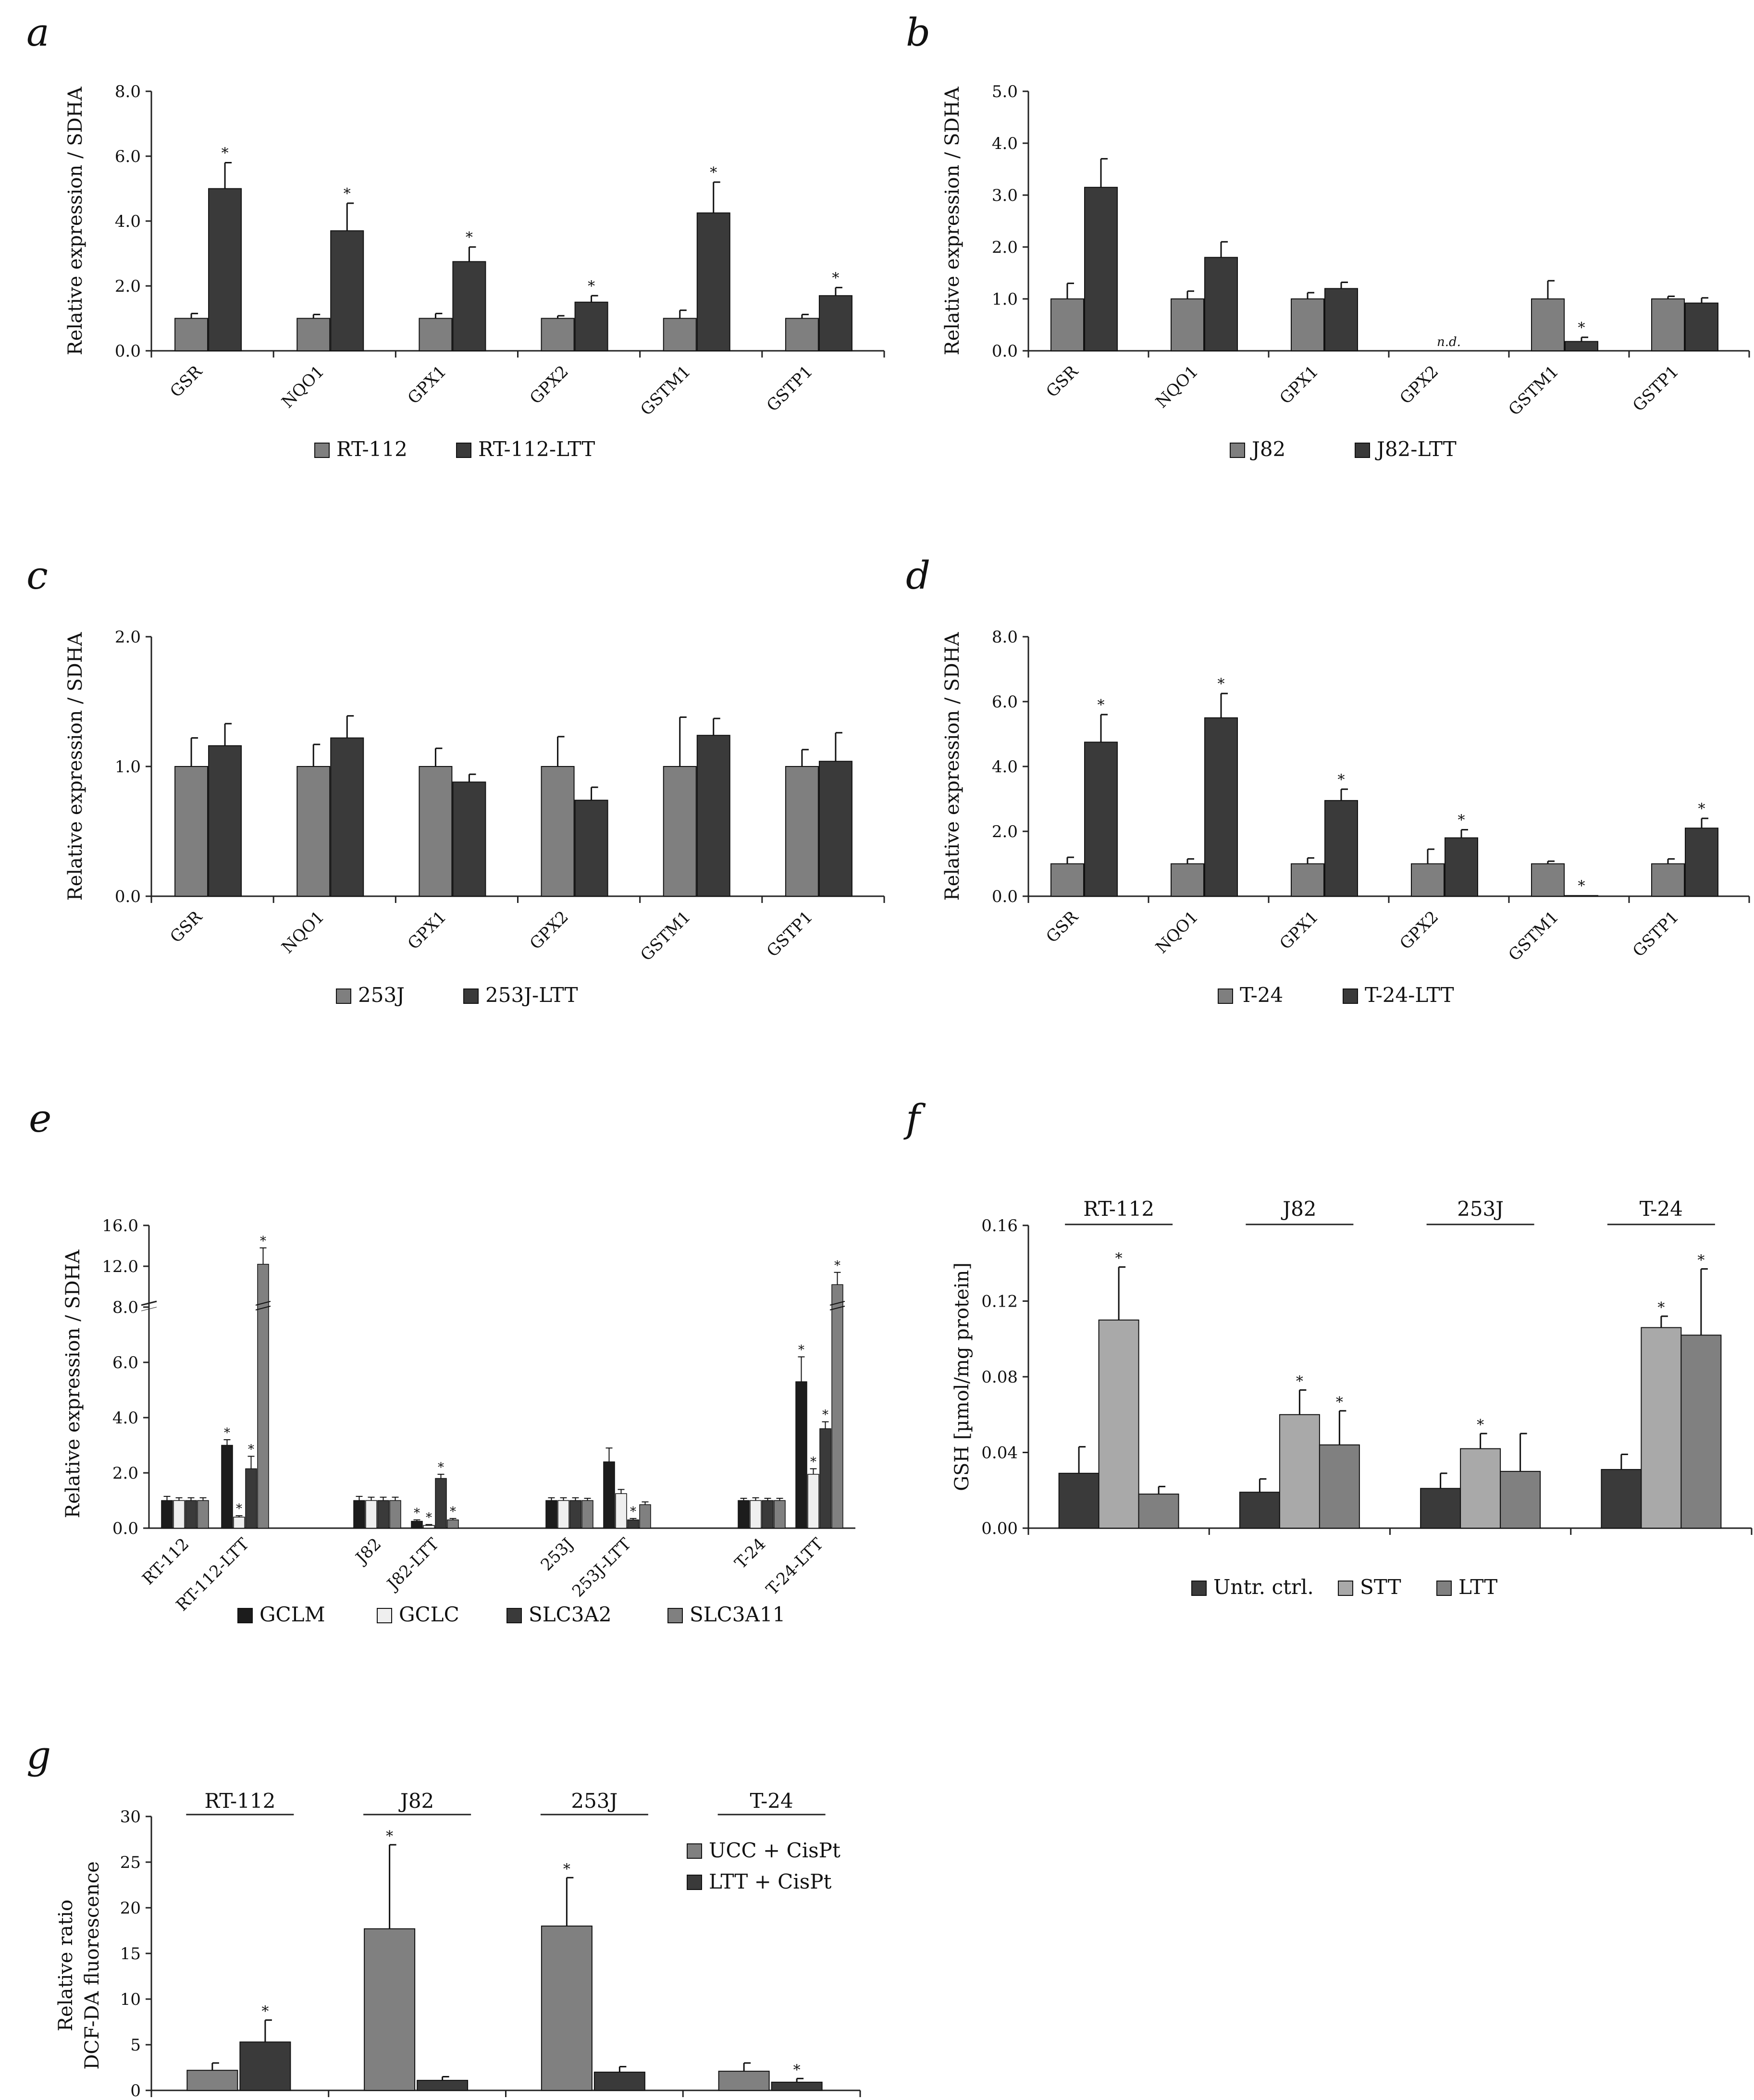 This screenshot has width=1754, height=2100. What do you see at coordinates (37, 32) in the screenshot?
I see `panel-letter-a: a` at bounding box center [37, 32].